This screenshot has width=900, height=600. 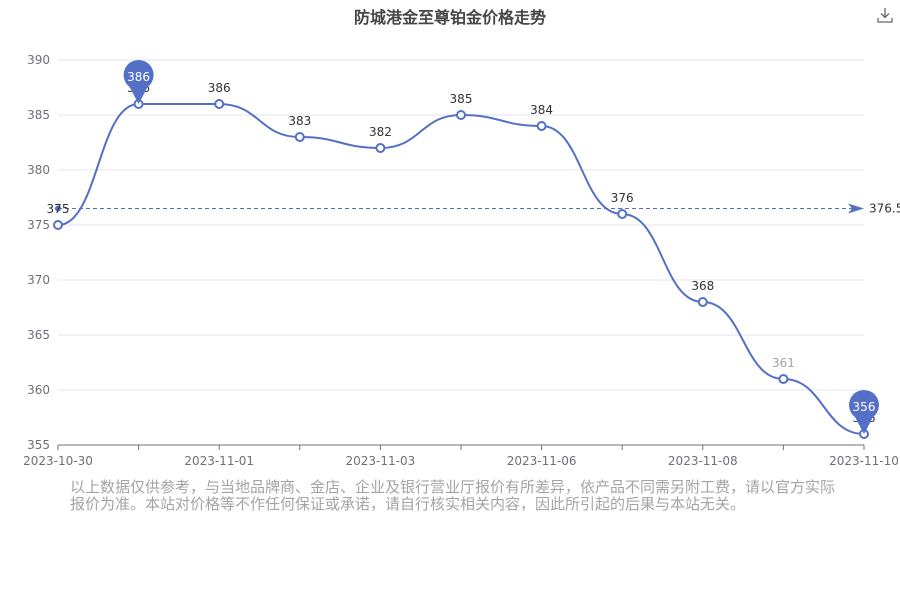 I want to click on max-pin-marker-shape, so click(x=138, y=81).